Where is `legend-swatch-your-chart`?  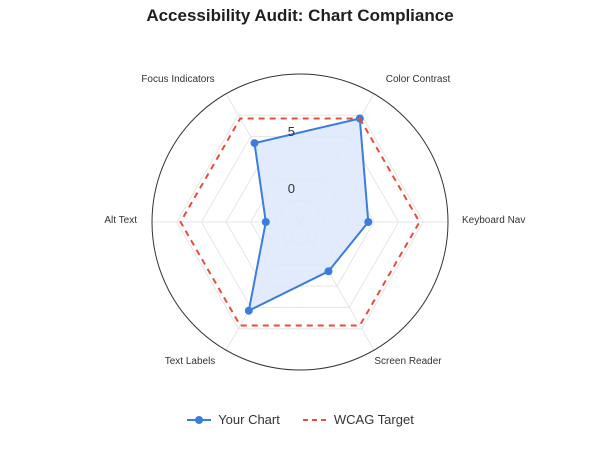 legend-swatch-your-chart is located at coordinates (199, 419).